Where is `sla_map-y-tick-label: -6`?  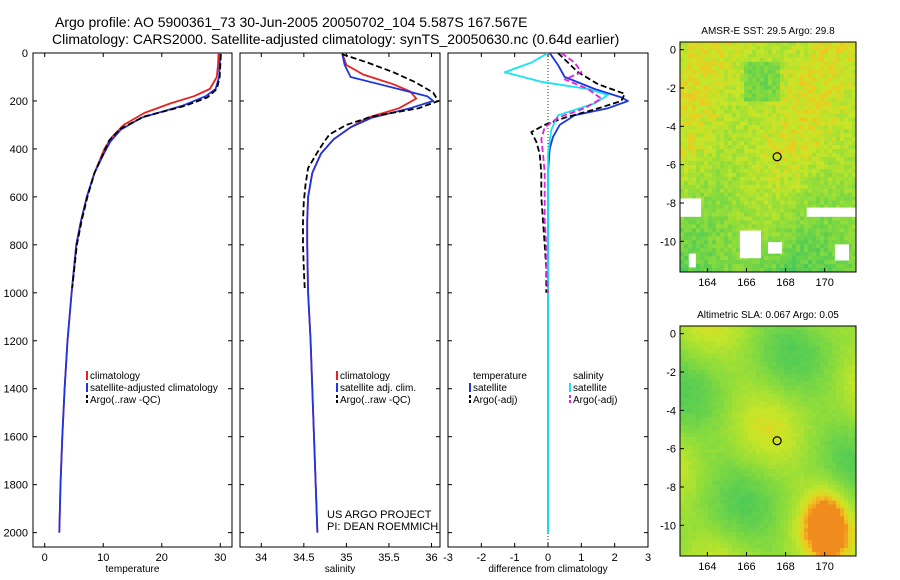 sla_map-y-tick-label: -6 is located at coordinates (671, 450).